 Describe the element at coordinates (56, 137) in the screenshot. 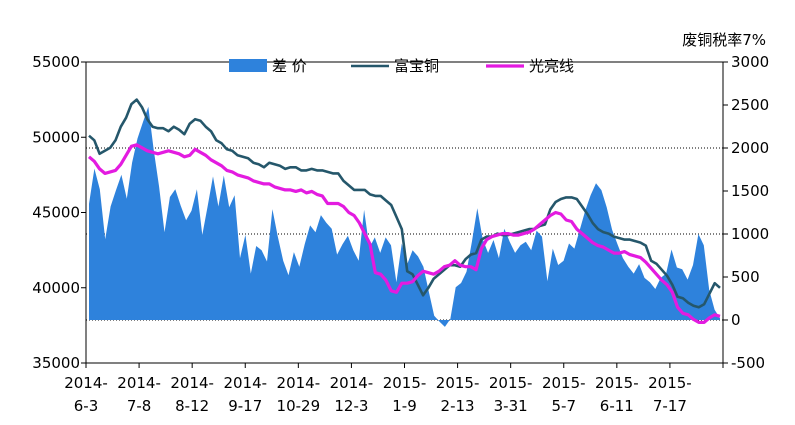

I see `left-tick-label: 50000` at that location.